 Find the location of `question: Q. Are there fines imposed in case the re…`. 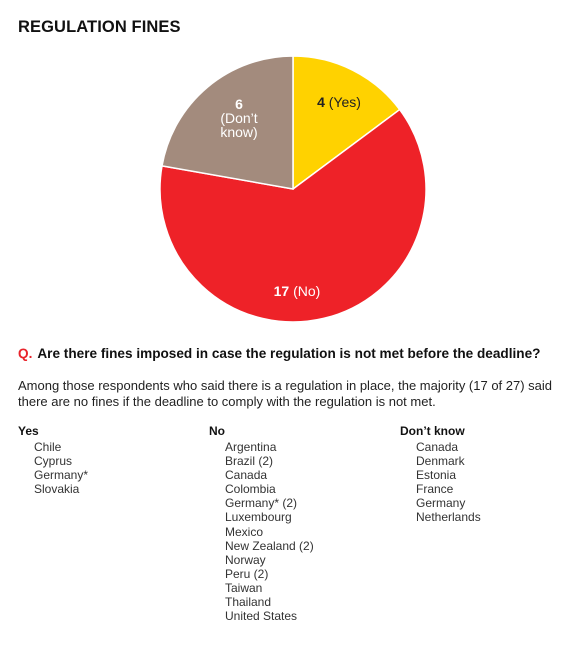

question: Q. Are there fines imposed in case the re… is located at coordinates (279, 353).